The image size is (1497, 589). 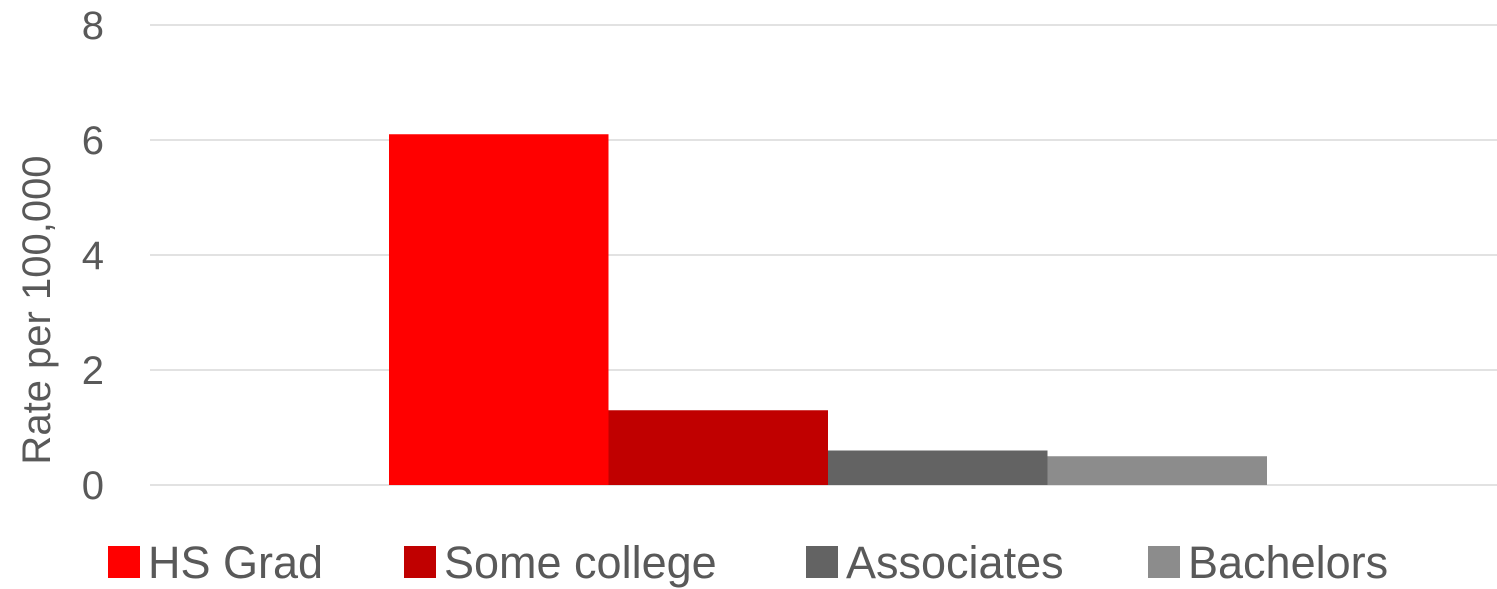 I want to click on y-axis-ticks: 0 2 4 6 8, so click(x=93, y=256).